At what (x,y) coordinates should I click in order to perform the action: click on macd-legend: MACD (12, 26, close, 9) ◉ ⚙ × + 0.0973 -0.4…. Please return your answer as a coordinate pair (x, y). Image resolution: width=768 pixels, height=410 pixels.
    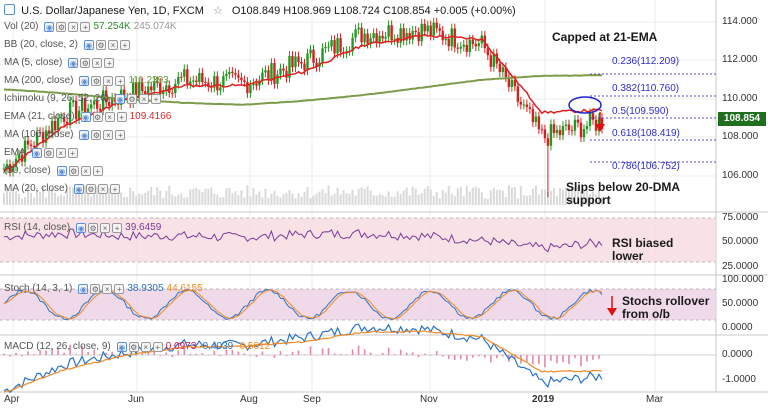
    Looking at the image, I should click on (137, 346).